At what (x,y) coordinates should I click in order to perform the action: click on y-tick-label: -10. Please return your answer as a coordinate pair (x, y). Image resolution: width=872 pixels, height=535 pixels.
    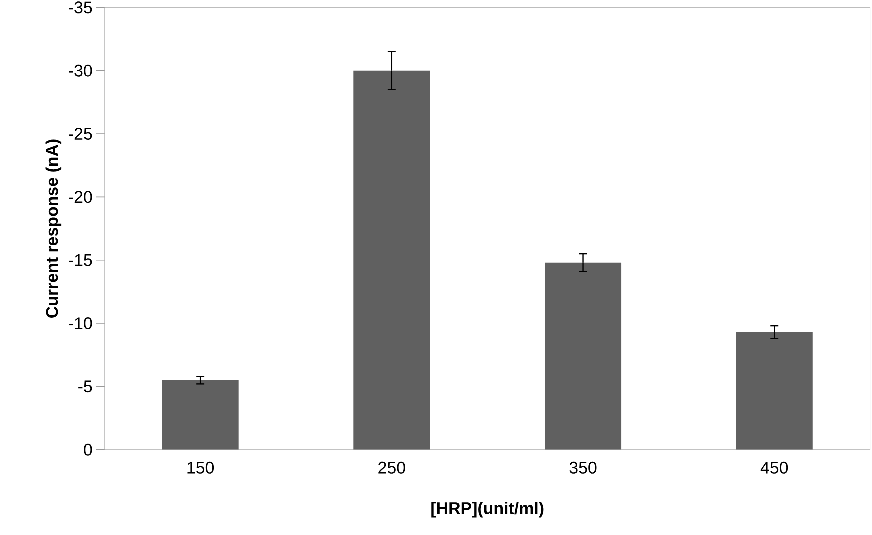
    Looking at the image, I should click on (80, 324).